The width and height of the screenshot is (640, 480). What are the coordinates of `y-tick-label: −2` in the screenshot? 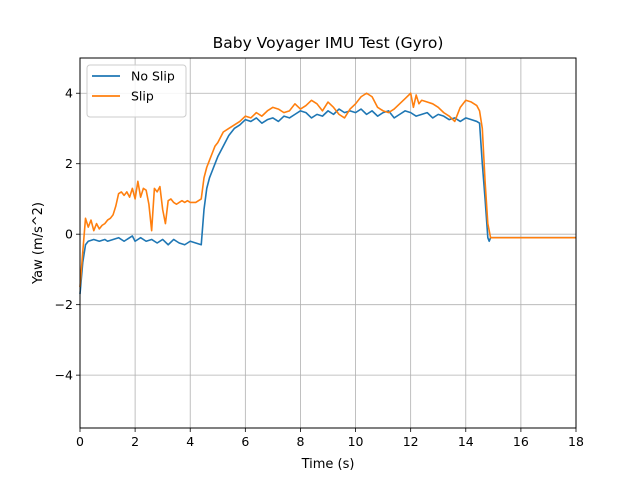 It's located at (64, 304).